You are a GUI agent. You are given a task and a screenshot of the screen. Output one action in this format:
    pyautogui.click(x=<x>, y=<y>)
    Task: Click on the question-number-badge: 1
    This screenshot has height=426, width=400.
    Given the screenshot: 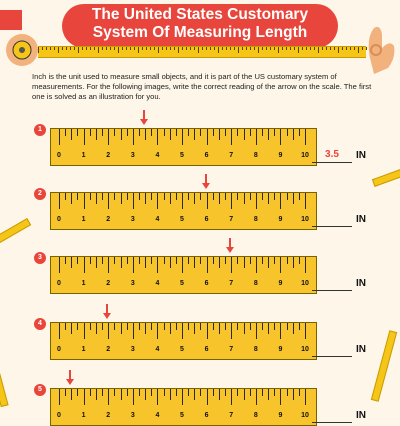 What is the action you would take?
    pyautogui.click(x=40, y=130)
    